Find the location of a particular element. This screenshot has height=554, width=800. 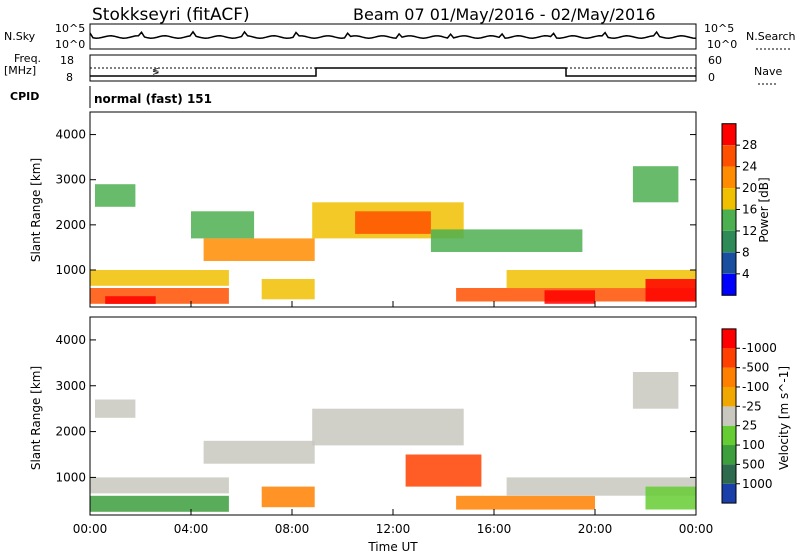

beam-date-title: Beam 07 01/May/2016 - 02/May/2016 is located at coordinates (504, 14).